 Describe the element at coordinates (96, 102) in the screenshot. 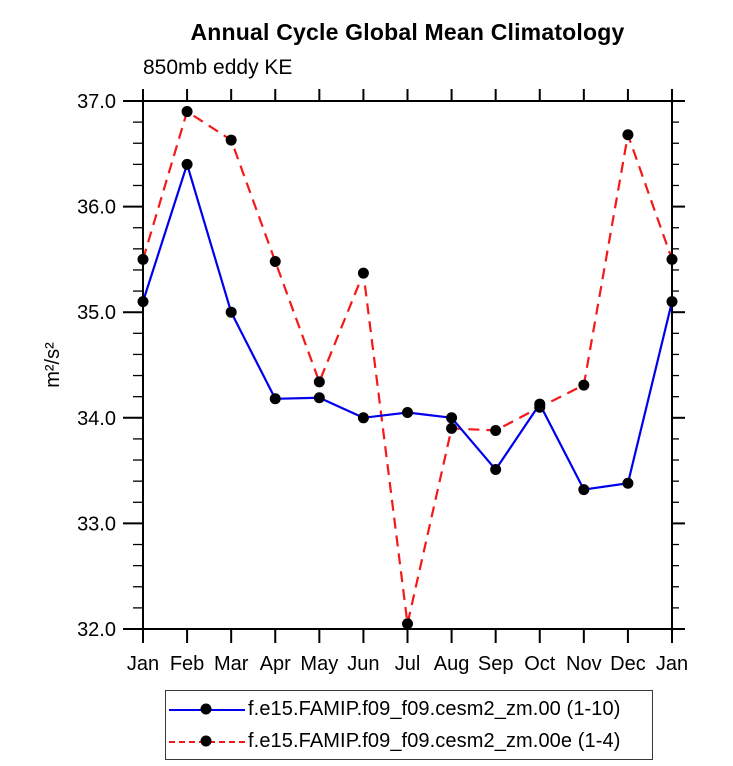

I see `svg-text: 37.0` at that location.